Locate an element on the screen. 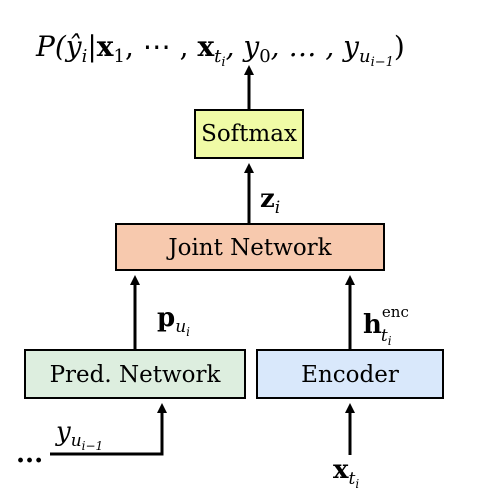 The height and width of the screenshot is (502, 488). softmax-box-rect is located at coordinates (249, 134).